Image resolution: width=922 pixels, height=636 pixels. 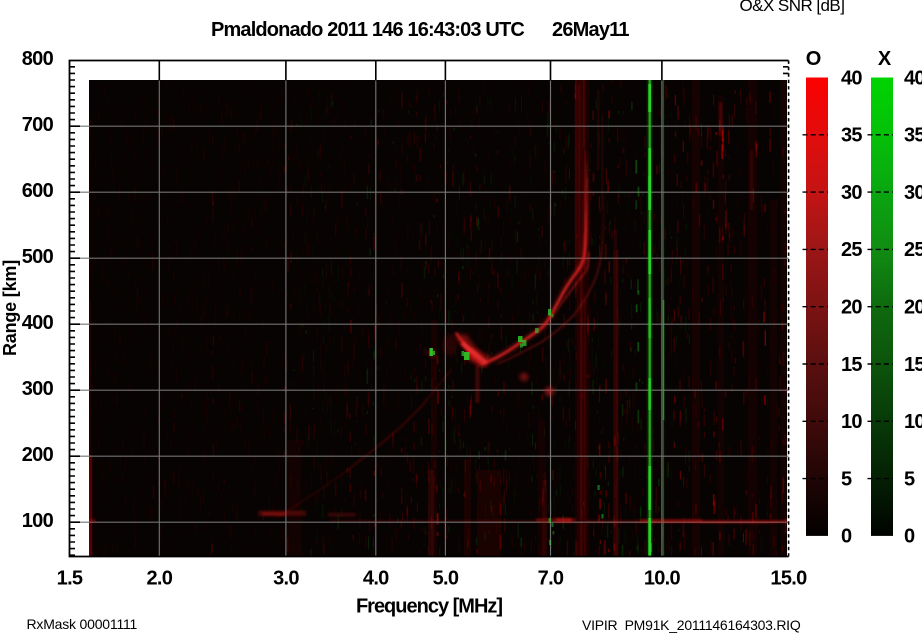 I want to click on svg-text: 1.5, so click(x=70, y=578).